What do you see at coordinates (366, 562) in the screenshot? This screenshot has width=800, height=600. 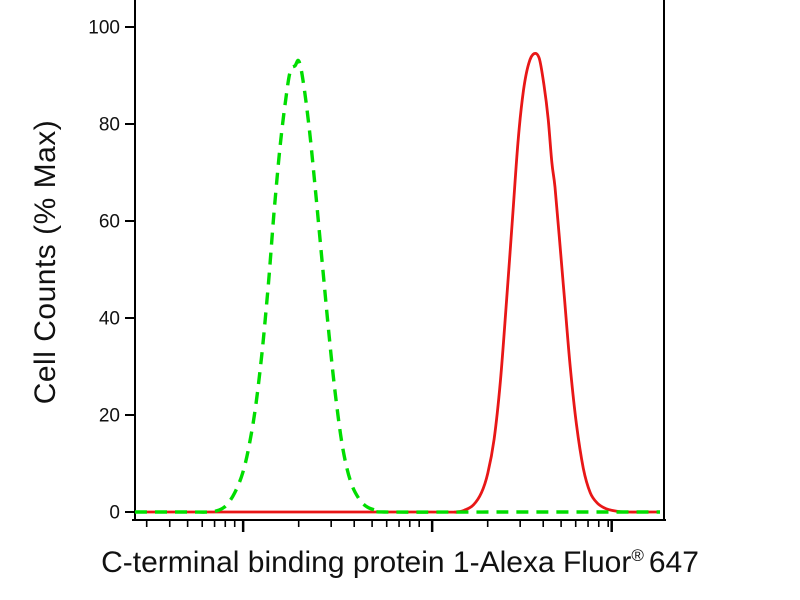 I see `x-axis-title-main: C-terminal binding protein 1-Alexa Fluor` at bounding box center [366, 562].